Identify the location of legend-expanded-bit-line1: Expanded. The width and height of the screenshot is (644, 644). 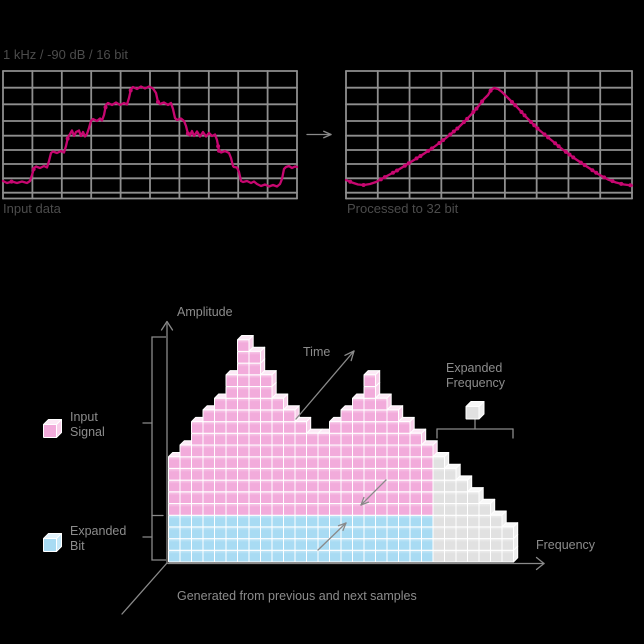
(98, 531).